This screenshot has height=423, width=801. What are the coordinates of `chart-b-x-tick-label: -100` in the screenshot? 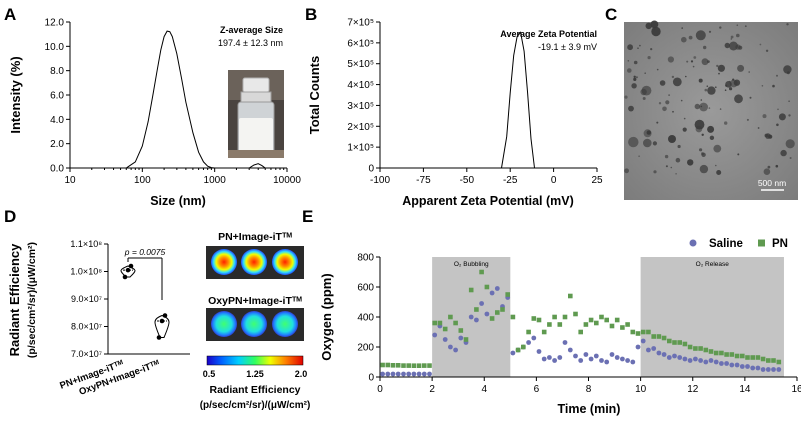 It's located at (380, 180).